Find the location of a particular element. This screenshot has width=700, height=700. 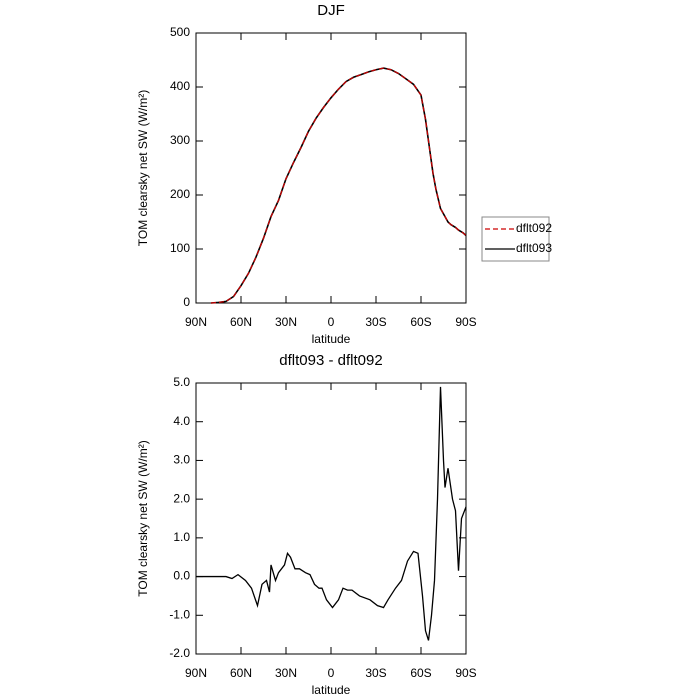

y-tick-label: 2.0 is located at coordinates (181, 498).